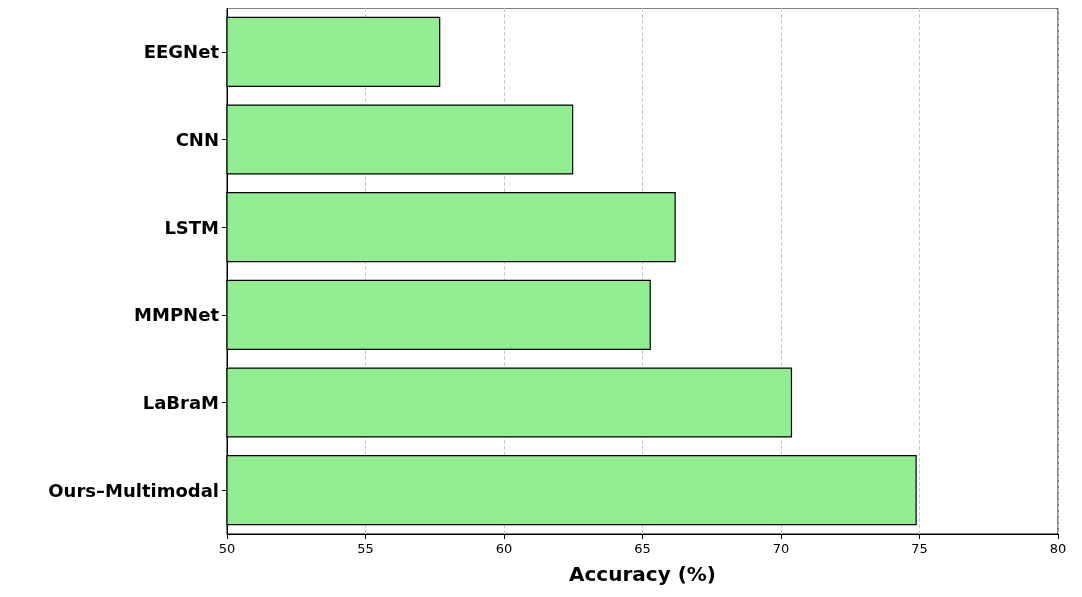 The image size is (1082, 597). Describe the element at coordinates (919, 548) in the screenshot. I see `x-tick-label: 75` at that location.